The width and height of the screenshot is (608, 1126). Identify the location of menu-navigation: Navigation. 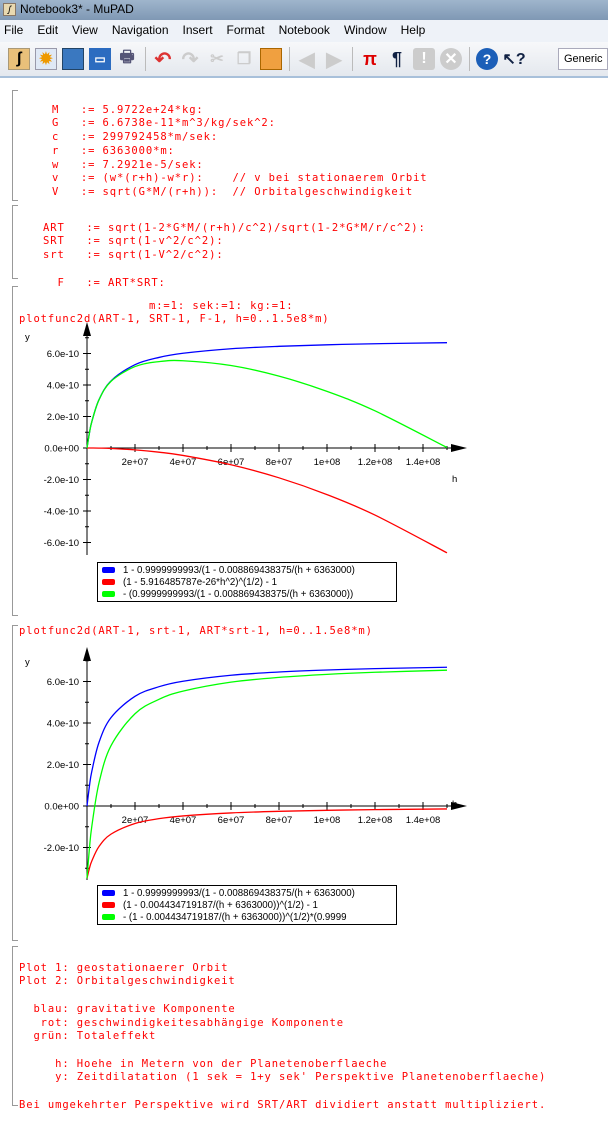
(140, 30).